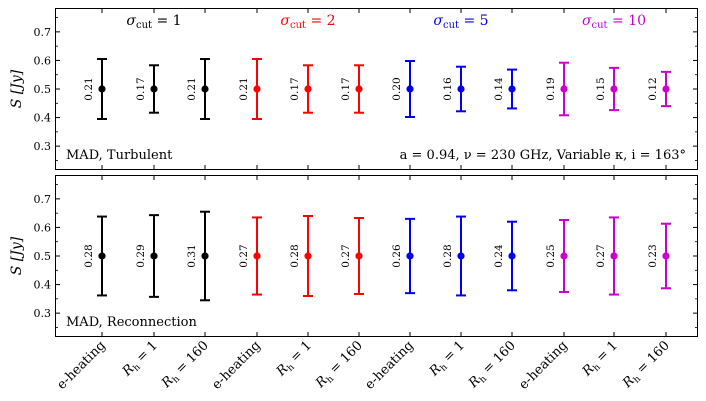  Describe the element at coordinates (499, 256) in the screenshot. I see `error-value-label: 0.24` at that location.